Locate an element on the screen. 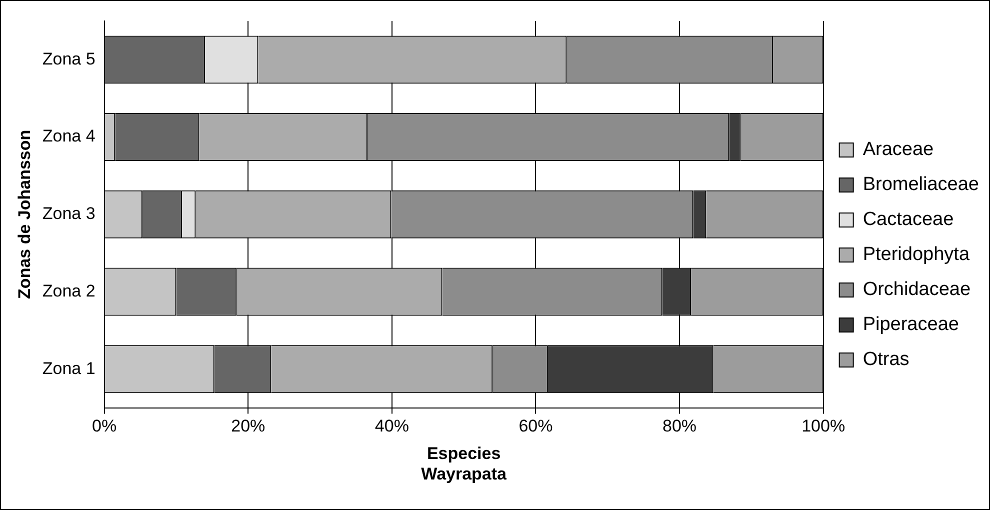  x-tick-label: 40% is located at coordinates (391, 426).